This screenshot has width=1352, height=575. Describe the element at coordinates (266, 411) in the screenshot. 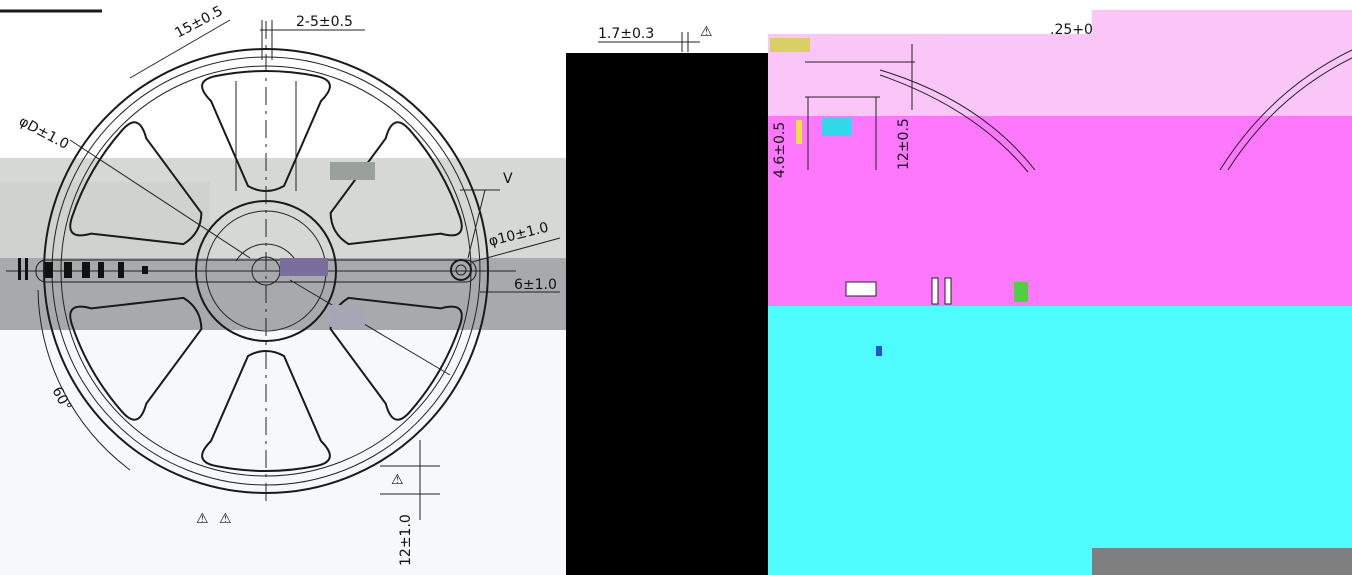

I see `window-bottom` at that location.